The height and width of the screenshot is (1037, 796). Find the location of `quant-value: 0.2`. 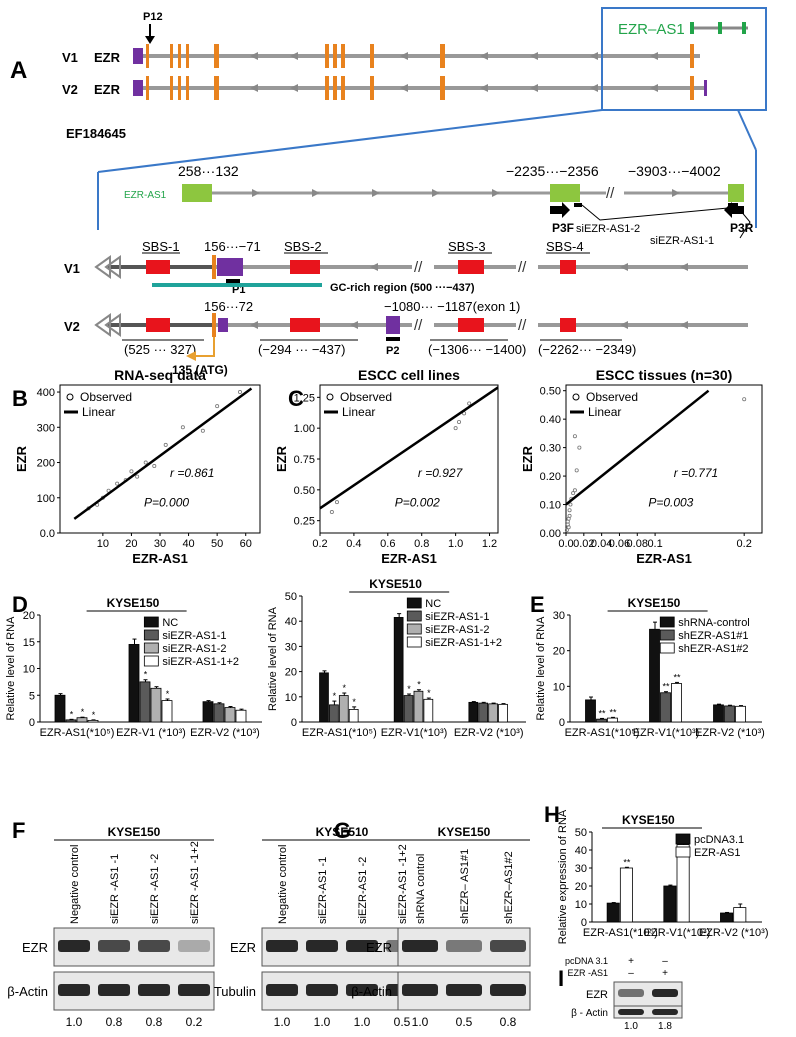

quant-value: 0.2 is located at coordinates (194, 1022).